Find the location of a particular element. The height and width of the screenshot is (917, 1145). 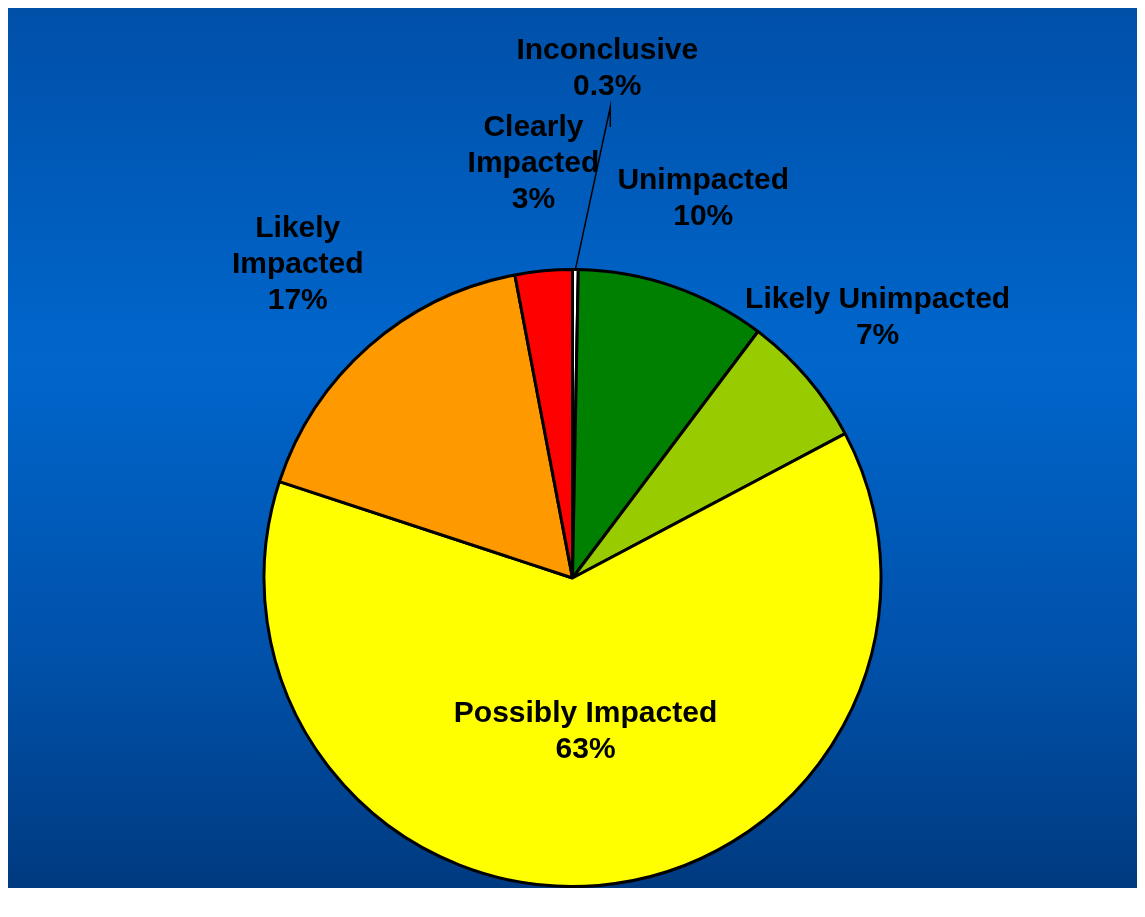

data-label: 17% is located at coordinates (297, 299).